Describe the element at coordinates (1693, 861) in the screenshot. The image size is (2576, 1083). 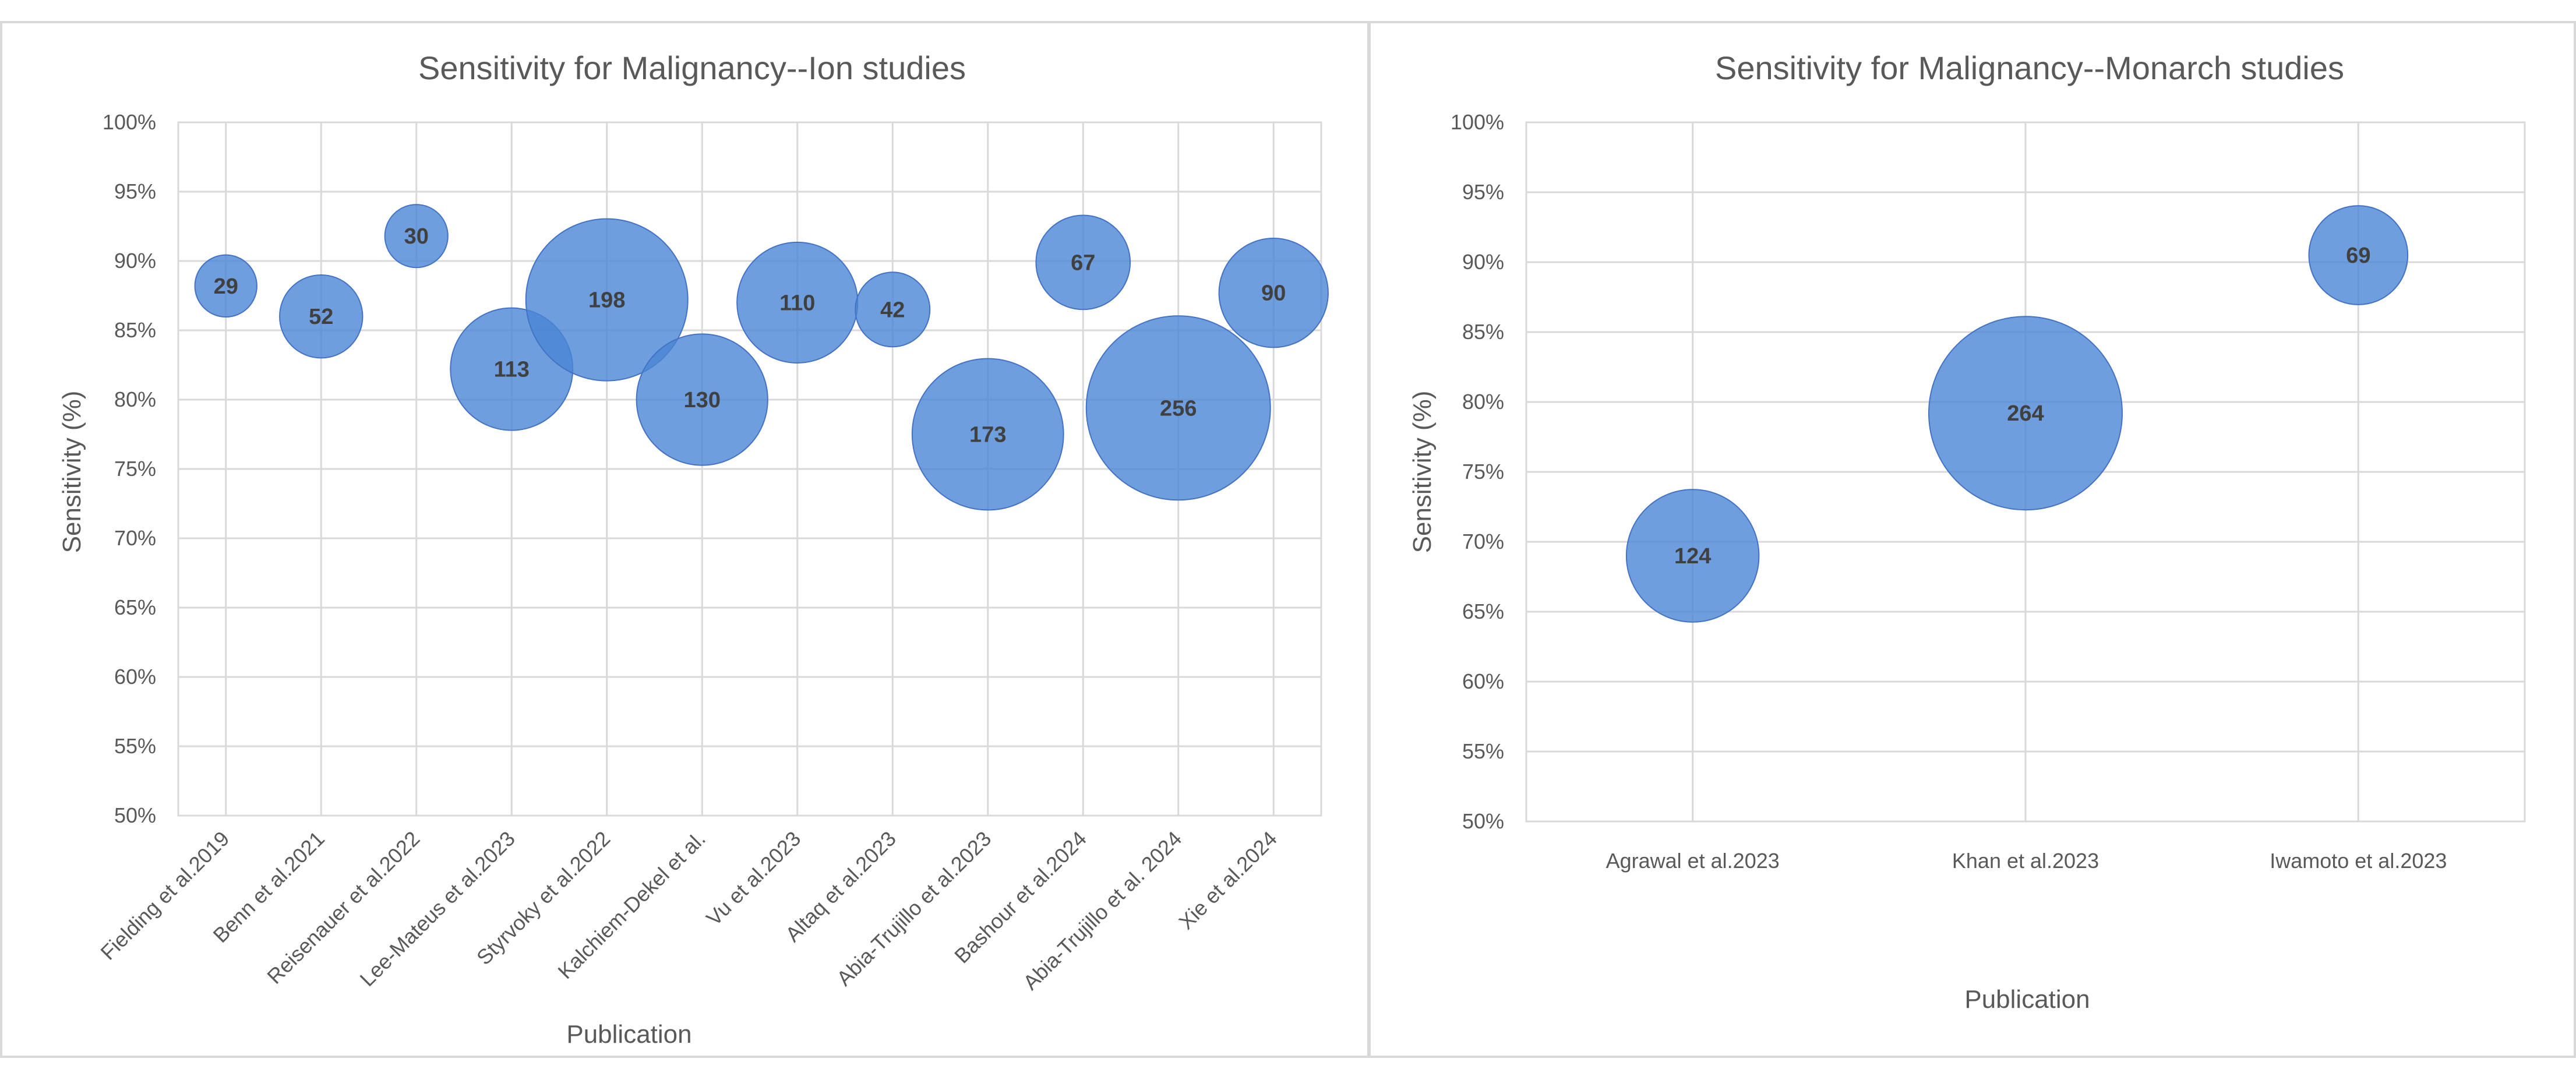
I see `x-tick-label: Agrawal et al.2023` at that location.